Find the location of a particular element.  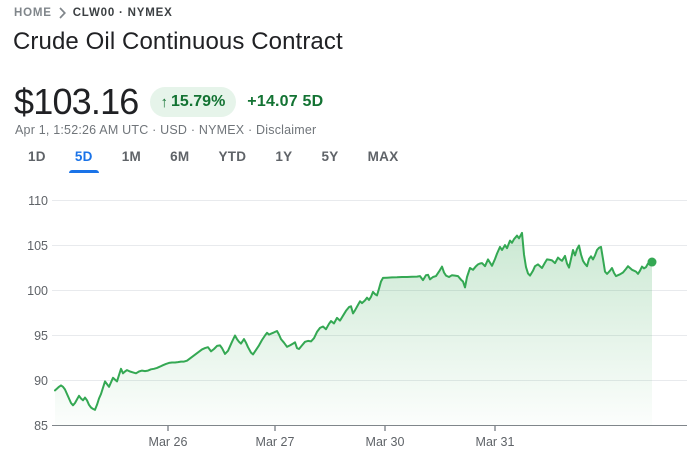

tab-5y: 5Y is located at coordinates (329, 161).